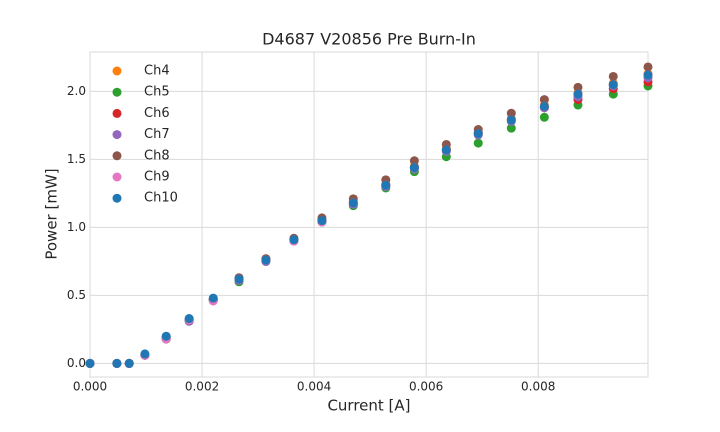 The width and height of the screenshot is (720, 432). I want to click on legend-label: Ch10, so click(161, 198).